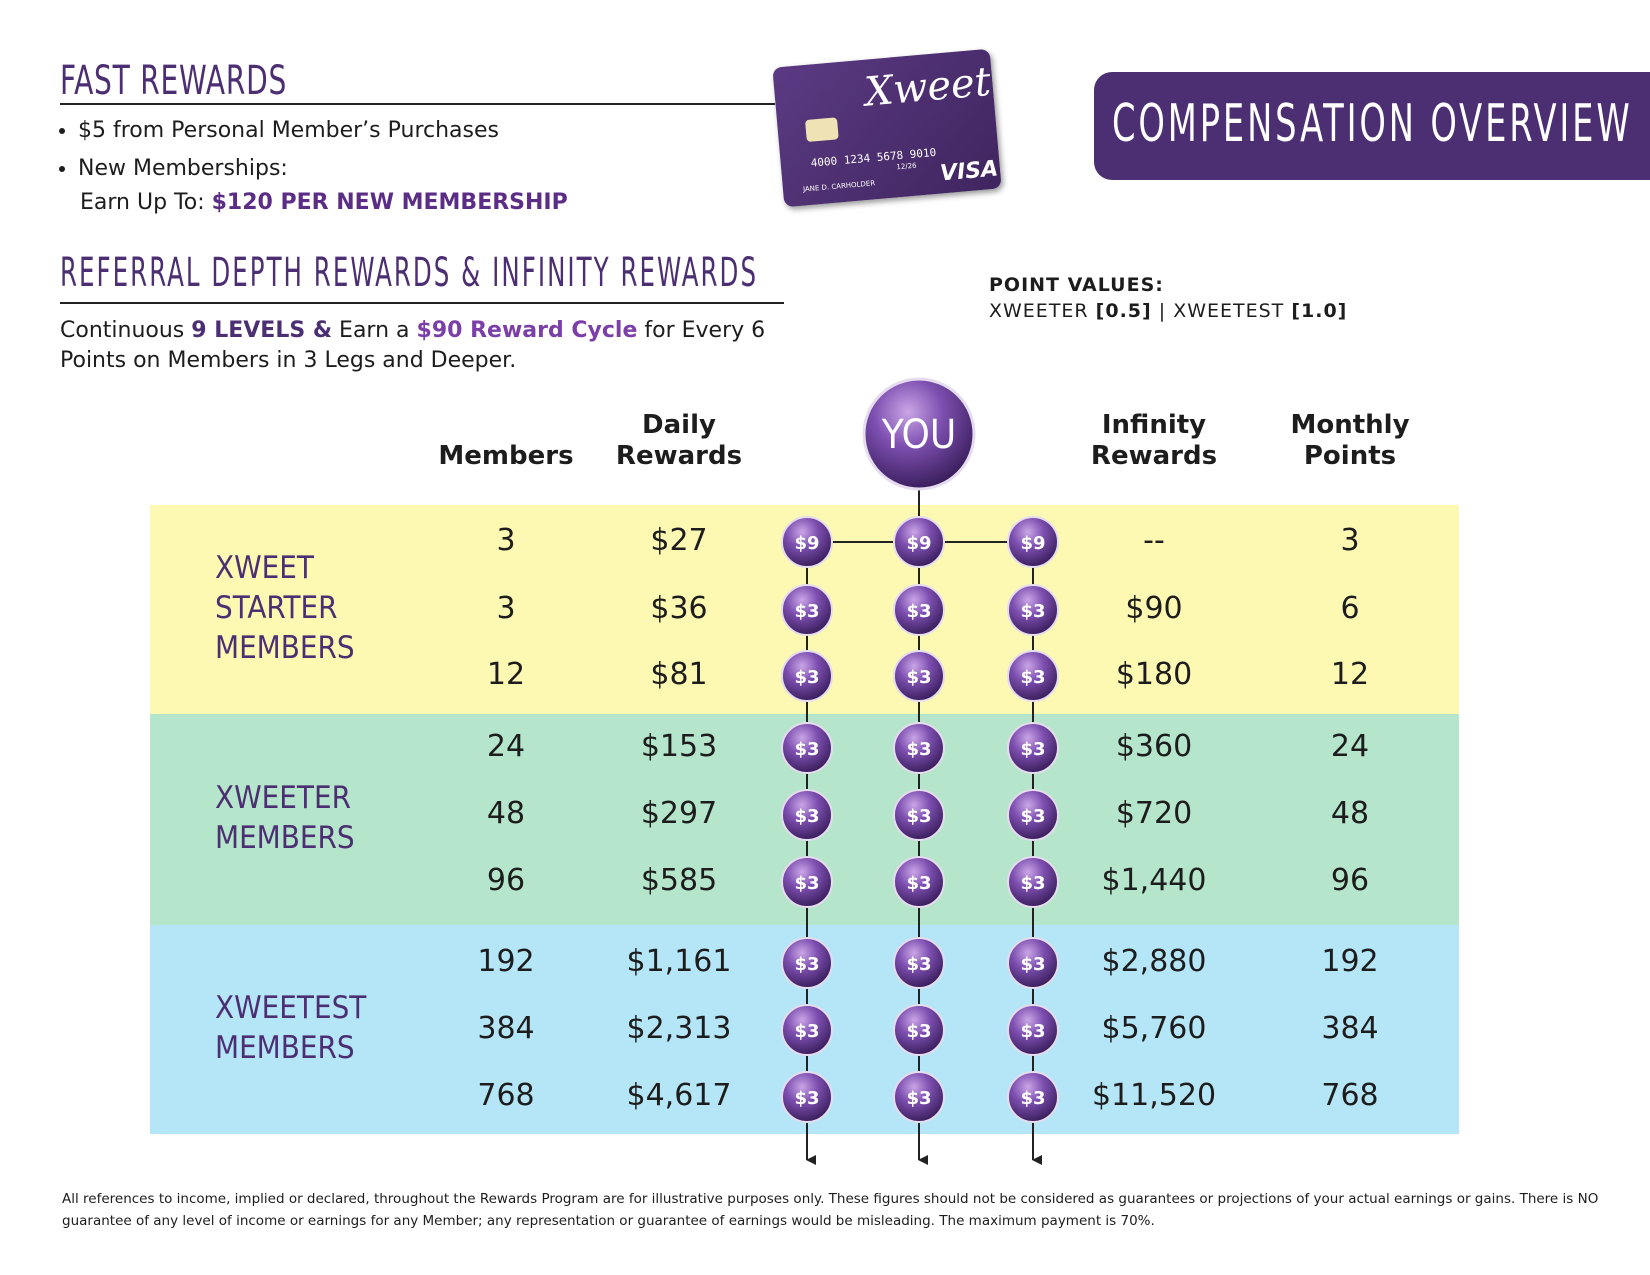 The image size is (1650, 1275). Describe the element at coordinates (1076, 285) in the screenshot. I see `point-values-label: POINT VALUES:` at that location.